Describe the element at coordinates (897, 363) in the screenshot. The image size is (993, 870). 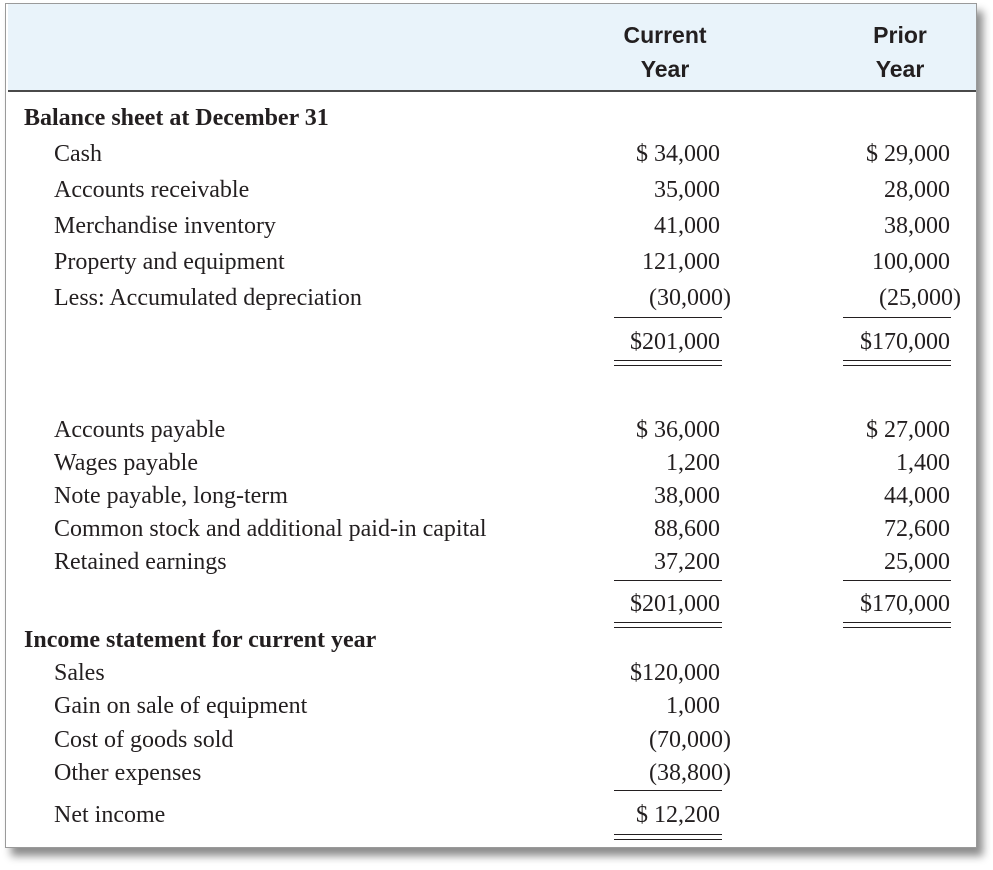
I see `assets-total-double-rule-prior` at that location.